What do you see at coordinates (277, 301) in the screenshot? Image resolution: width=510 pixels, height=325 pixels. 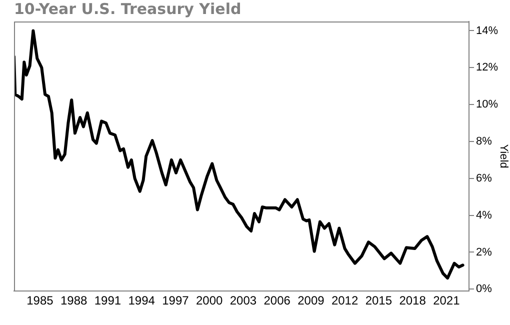 I see `x-tick-label: 2006` at bounding box center [277, 301].